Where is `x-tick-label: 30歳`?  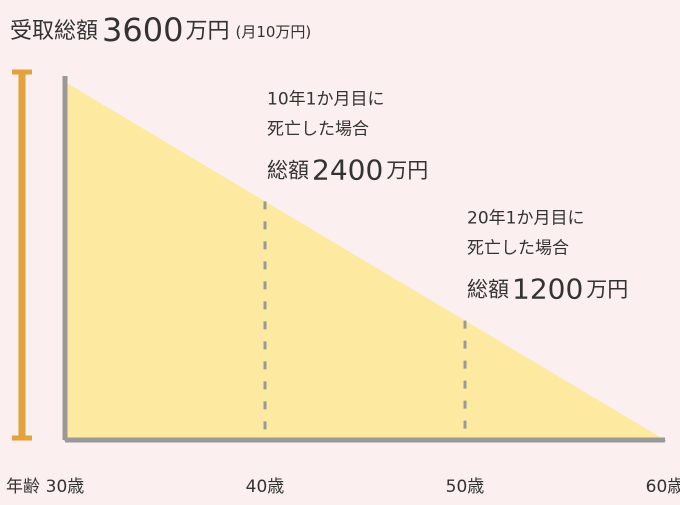
x-tick-label: 30歳 is located at coordinates (65, 487).